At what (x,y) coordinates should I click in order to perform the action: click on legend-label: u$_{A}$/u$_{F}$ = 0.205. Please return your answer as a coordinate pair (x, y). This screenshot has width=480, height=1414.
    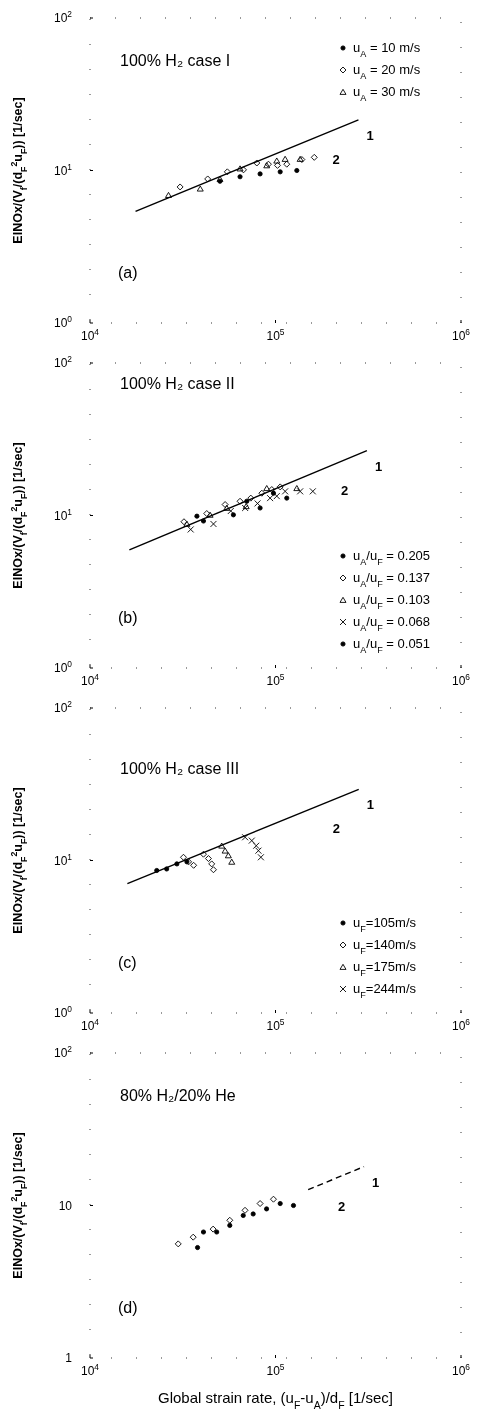
    Looking at the image, I should click on (392, 557).